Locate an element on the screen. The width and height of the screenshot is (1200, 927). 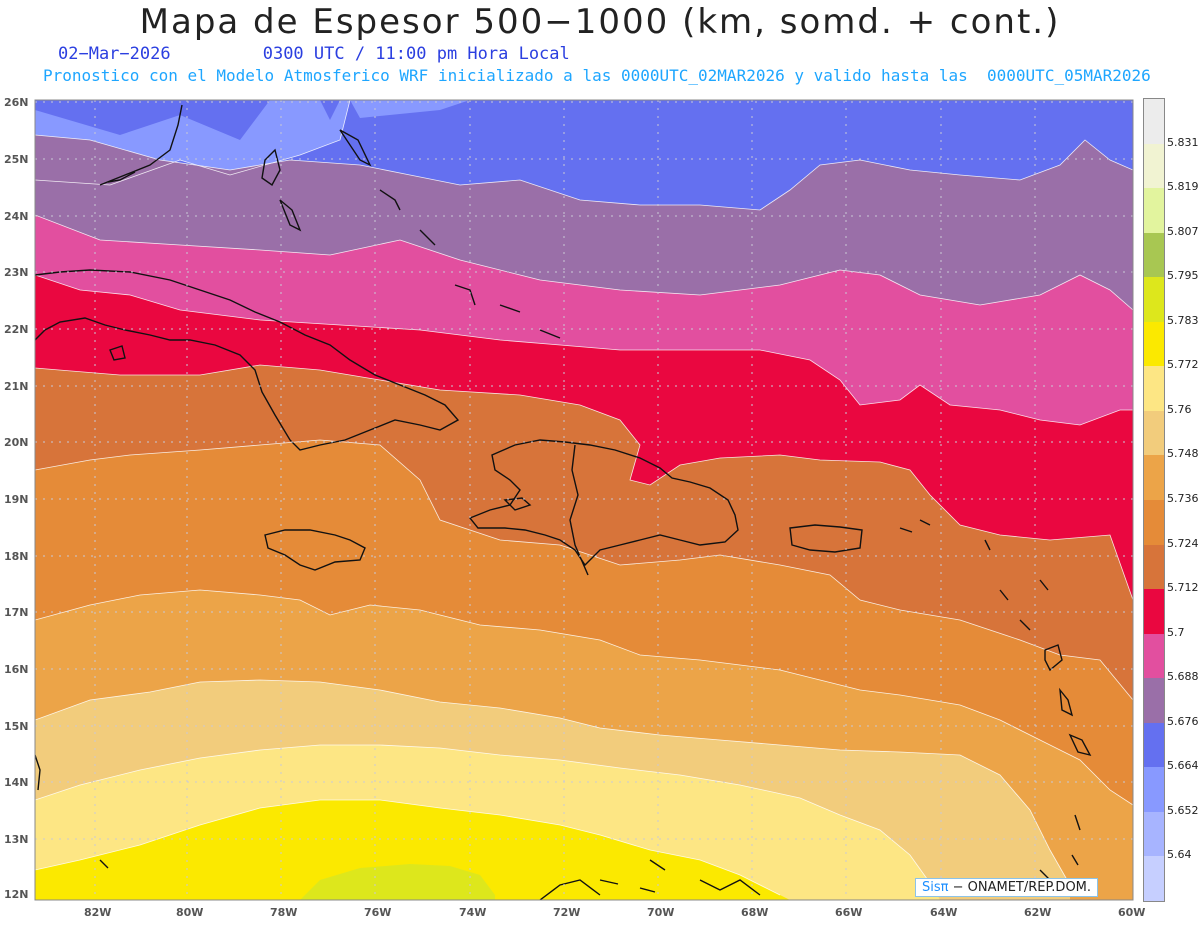
lat-label: 24N is located at coordinates (16, 216).